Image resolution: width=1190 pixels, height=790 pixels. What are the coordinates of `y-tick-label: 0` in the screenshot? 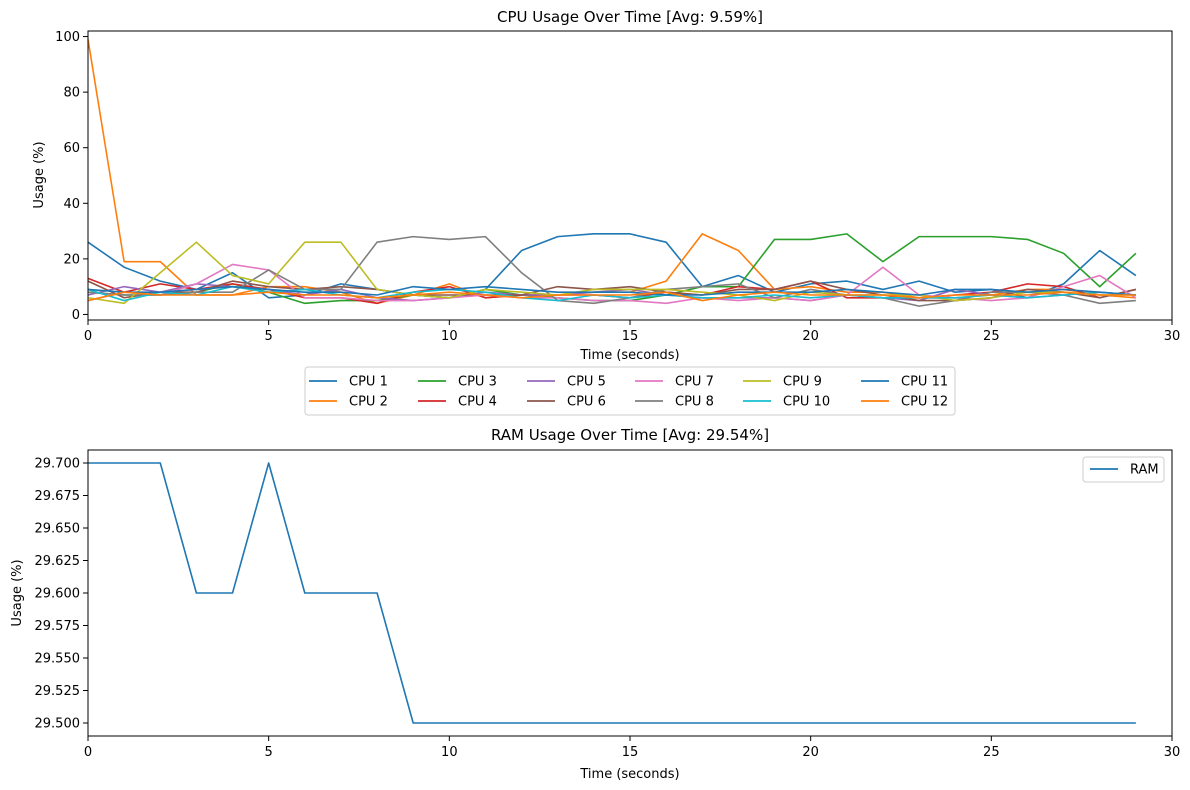 It's located at (76, 315).